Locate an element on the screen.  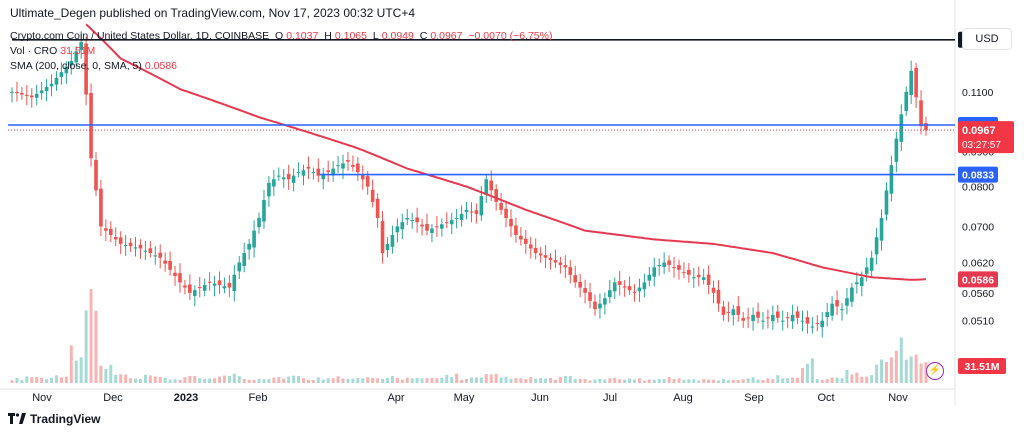
sma-legend: SMA (200, close, 0, SMA, 5) 0.0586 is located at coordinates (95, 66).